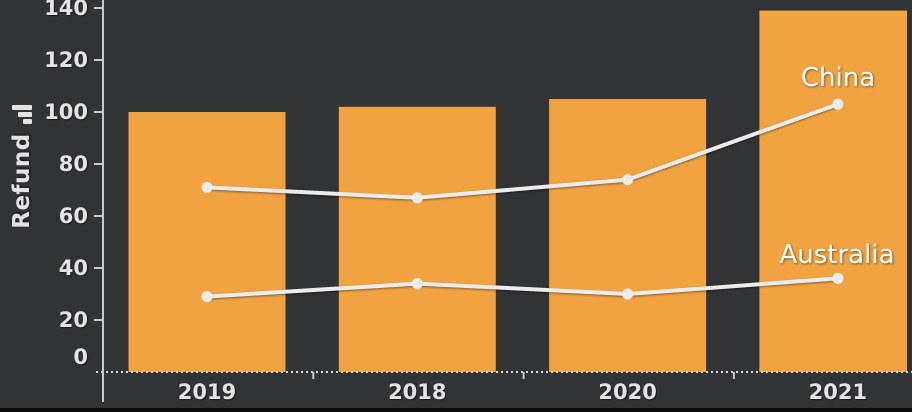 The height and width of the screenshot is (412, 912). I want to click on bar-chart-icon, so click(22, 115).